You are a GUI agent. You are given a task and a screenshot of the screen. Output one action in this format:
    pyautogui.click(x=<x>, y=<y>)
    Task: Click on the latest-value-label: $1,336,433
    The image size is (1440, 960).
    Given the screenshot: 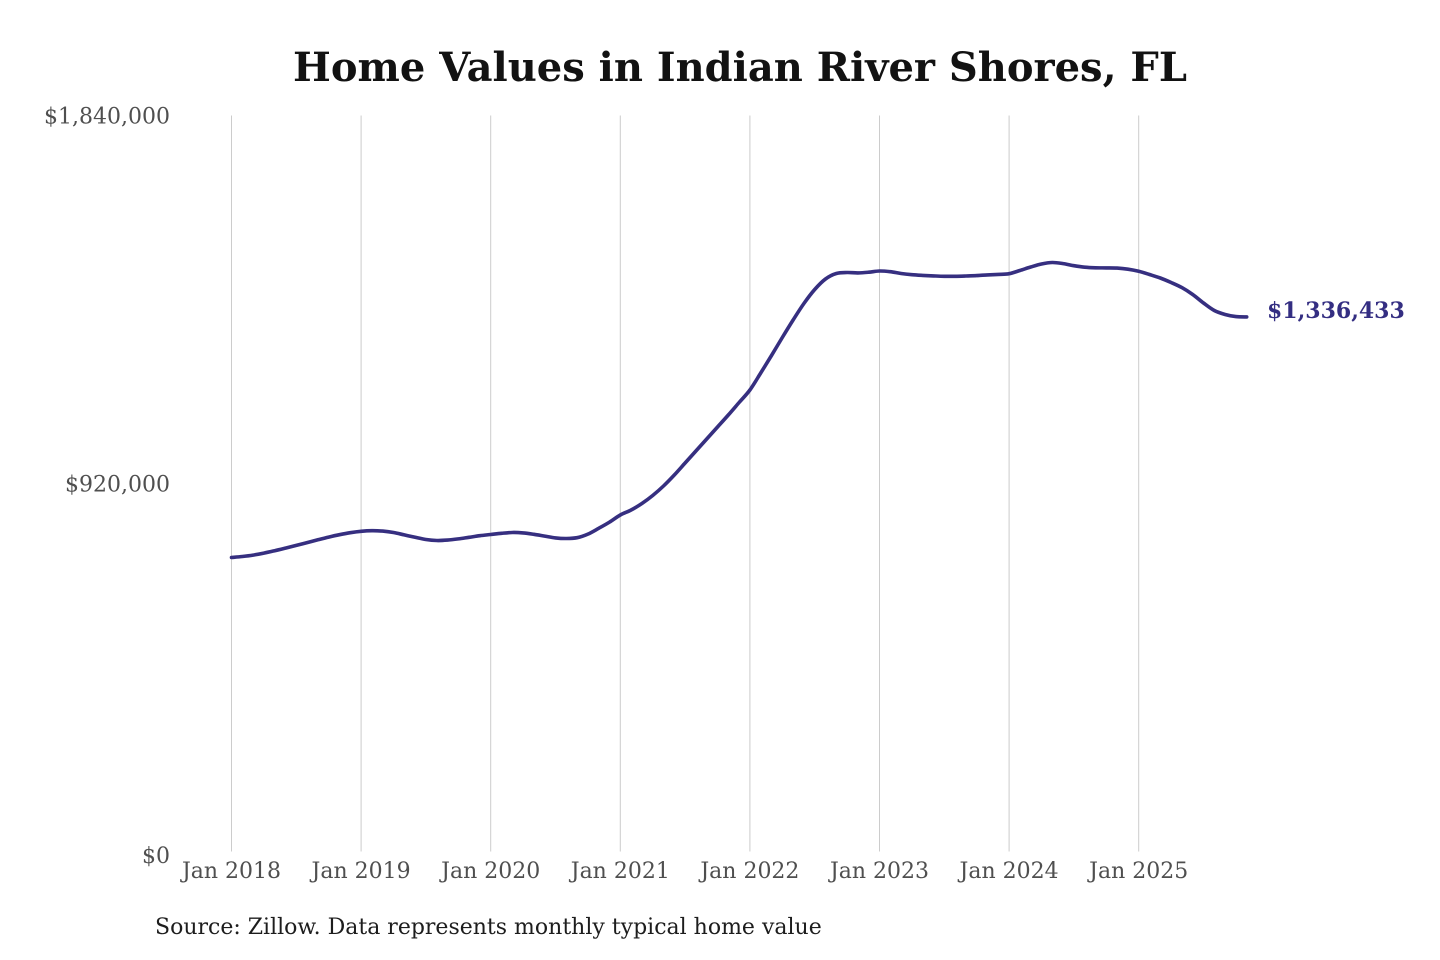 What is the action you would take?
    pyautogui.click(x=1336, y=311)
    